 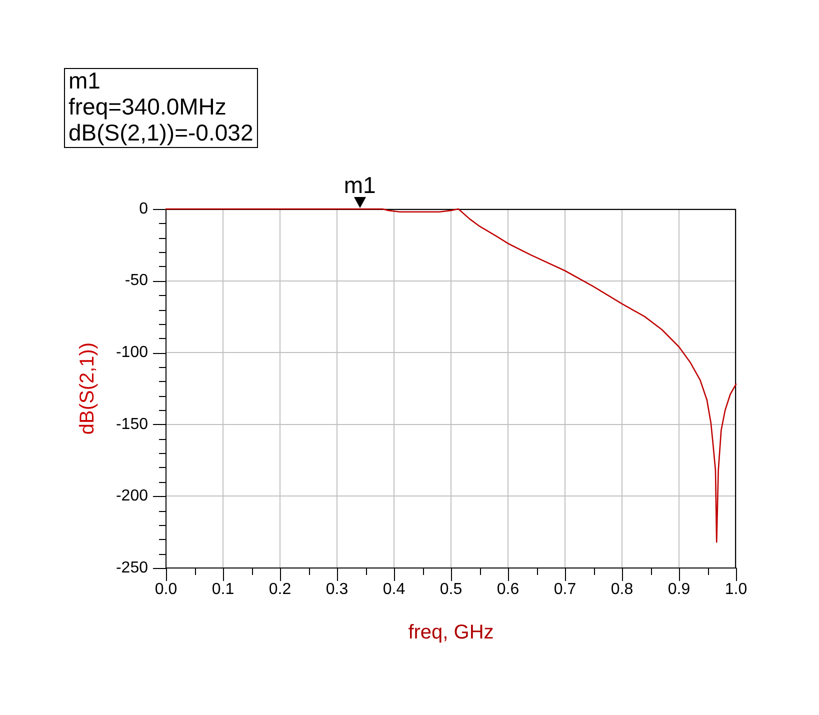 I want to click on y-axis-title: dB(S(2,1)), so click(x=87, y=388).